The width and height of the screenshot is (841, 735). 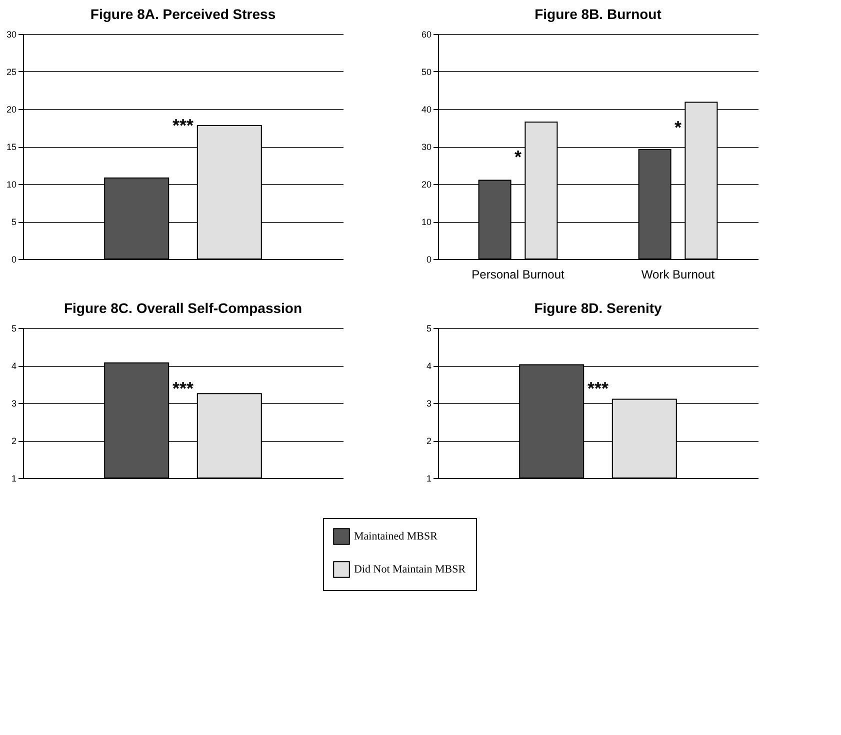 What do you see at coordinates (426, 35) in the screenshot?
I see `y-tick-label: 60` at bounding box center [426, 35].